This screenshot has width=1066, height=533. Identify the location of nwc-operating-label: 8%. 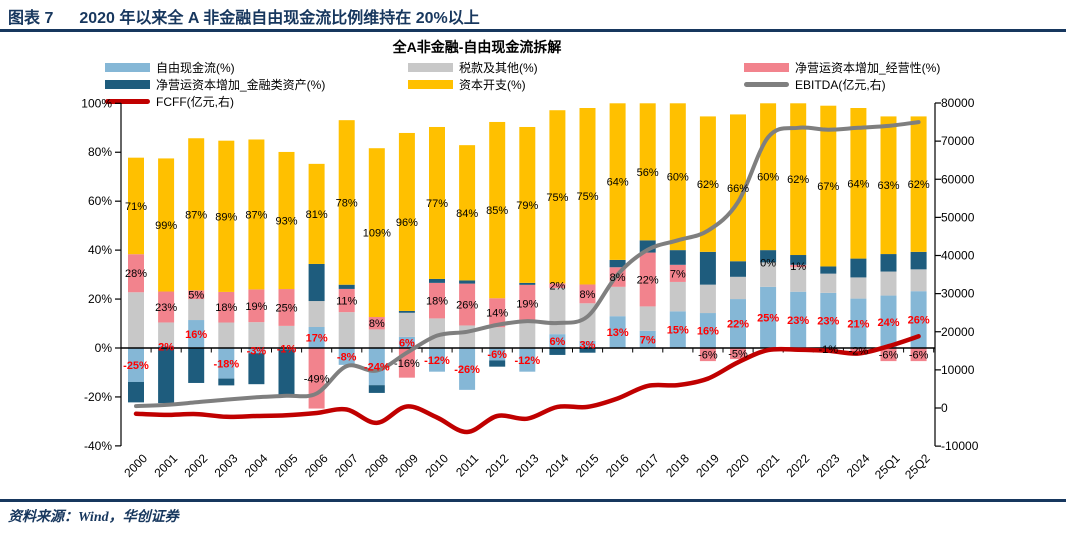
(377, 324).